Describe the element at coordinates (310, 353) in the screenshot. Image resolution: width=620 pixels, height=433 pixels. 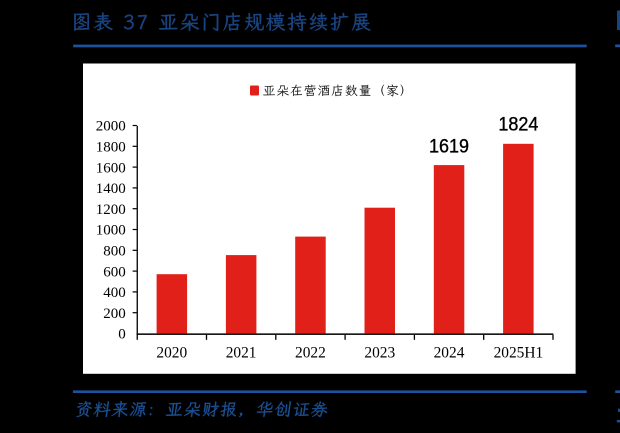
I see `svg-text: 2022` at that location.